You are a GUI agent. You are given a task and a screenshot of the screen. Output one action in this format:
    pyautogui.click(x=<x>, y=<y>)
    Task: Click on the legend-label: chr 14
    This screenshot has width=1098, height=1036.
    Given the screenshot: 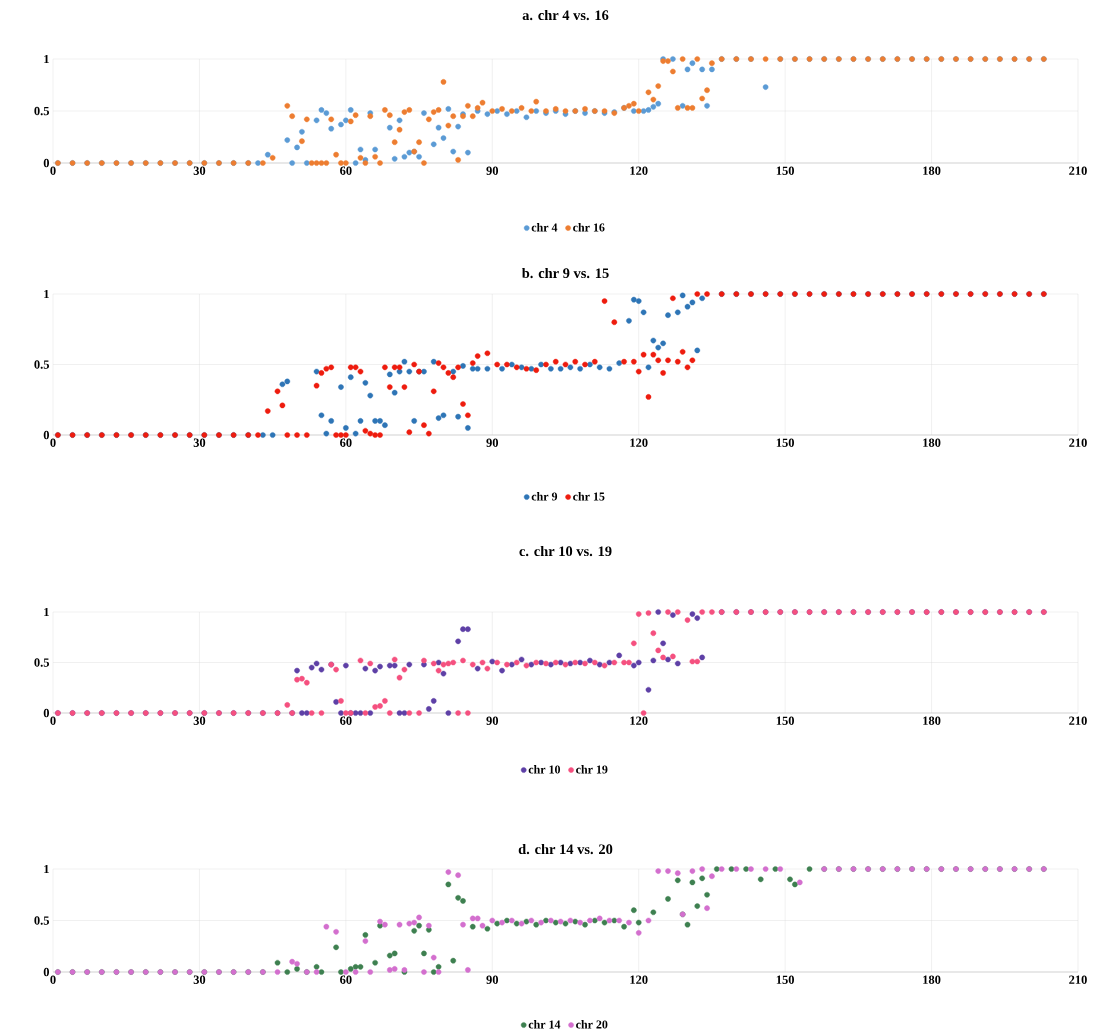 What is the action you would take?
    pyautogui.click(x=544, y=1024)
    